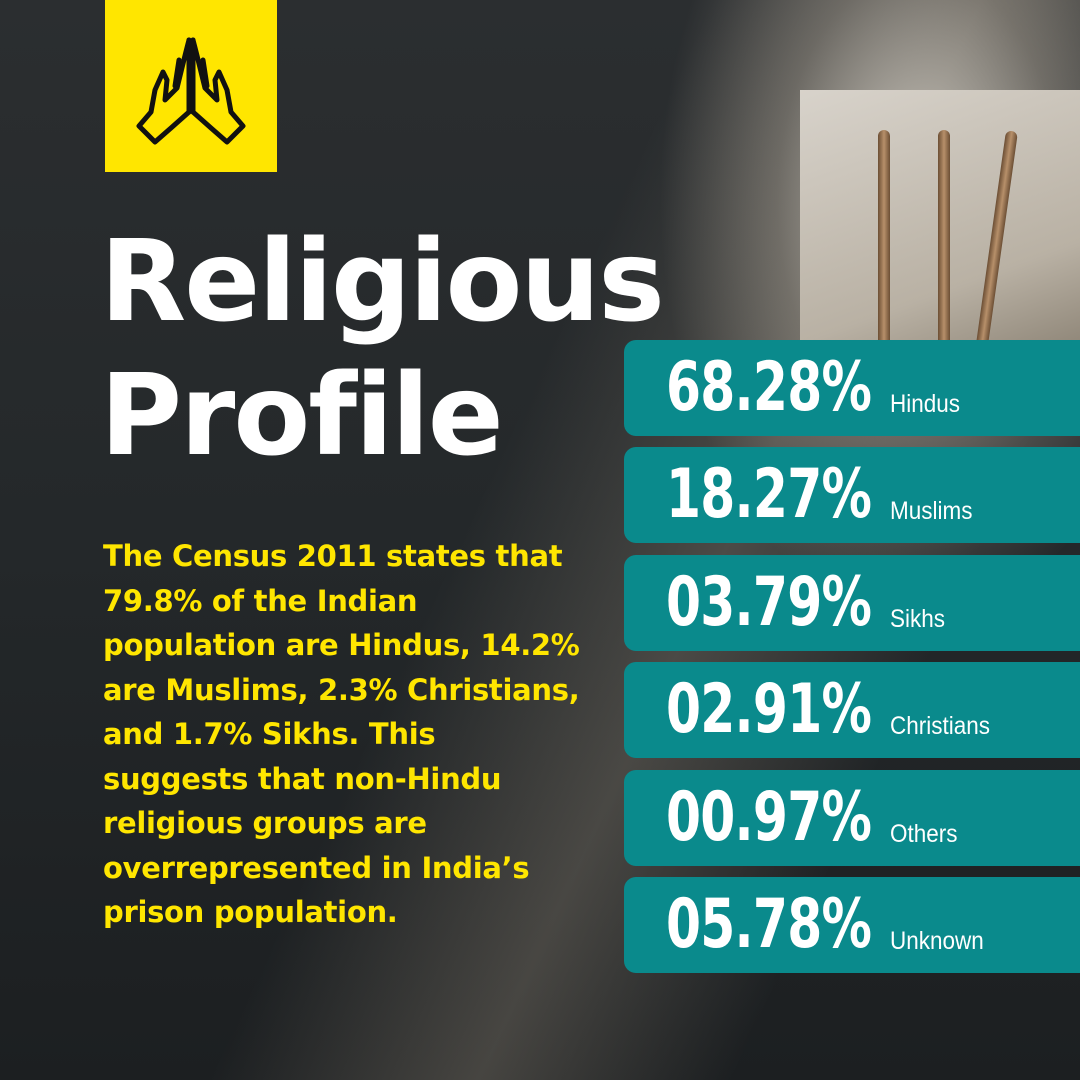 This screenshot has height=1080, width=1080. I want to click on stat-value: 02.91%, so click(769, 710).